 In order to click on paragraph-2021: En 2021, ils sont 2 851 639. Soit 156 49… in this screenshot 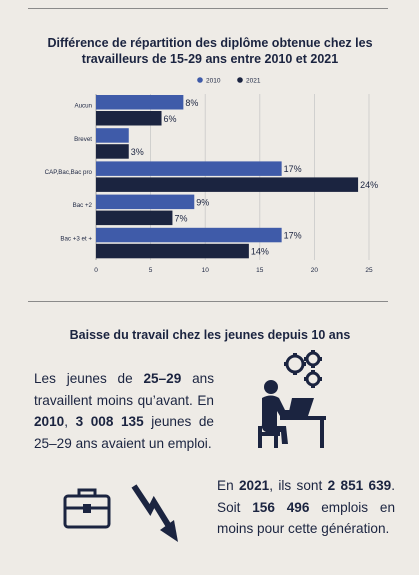, I will do `click(306, 507)`.